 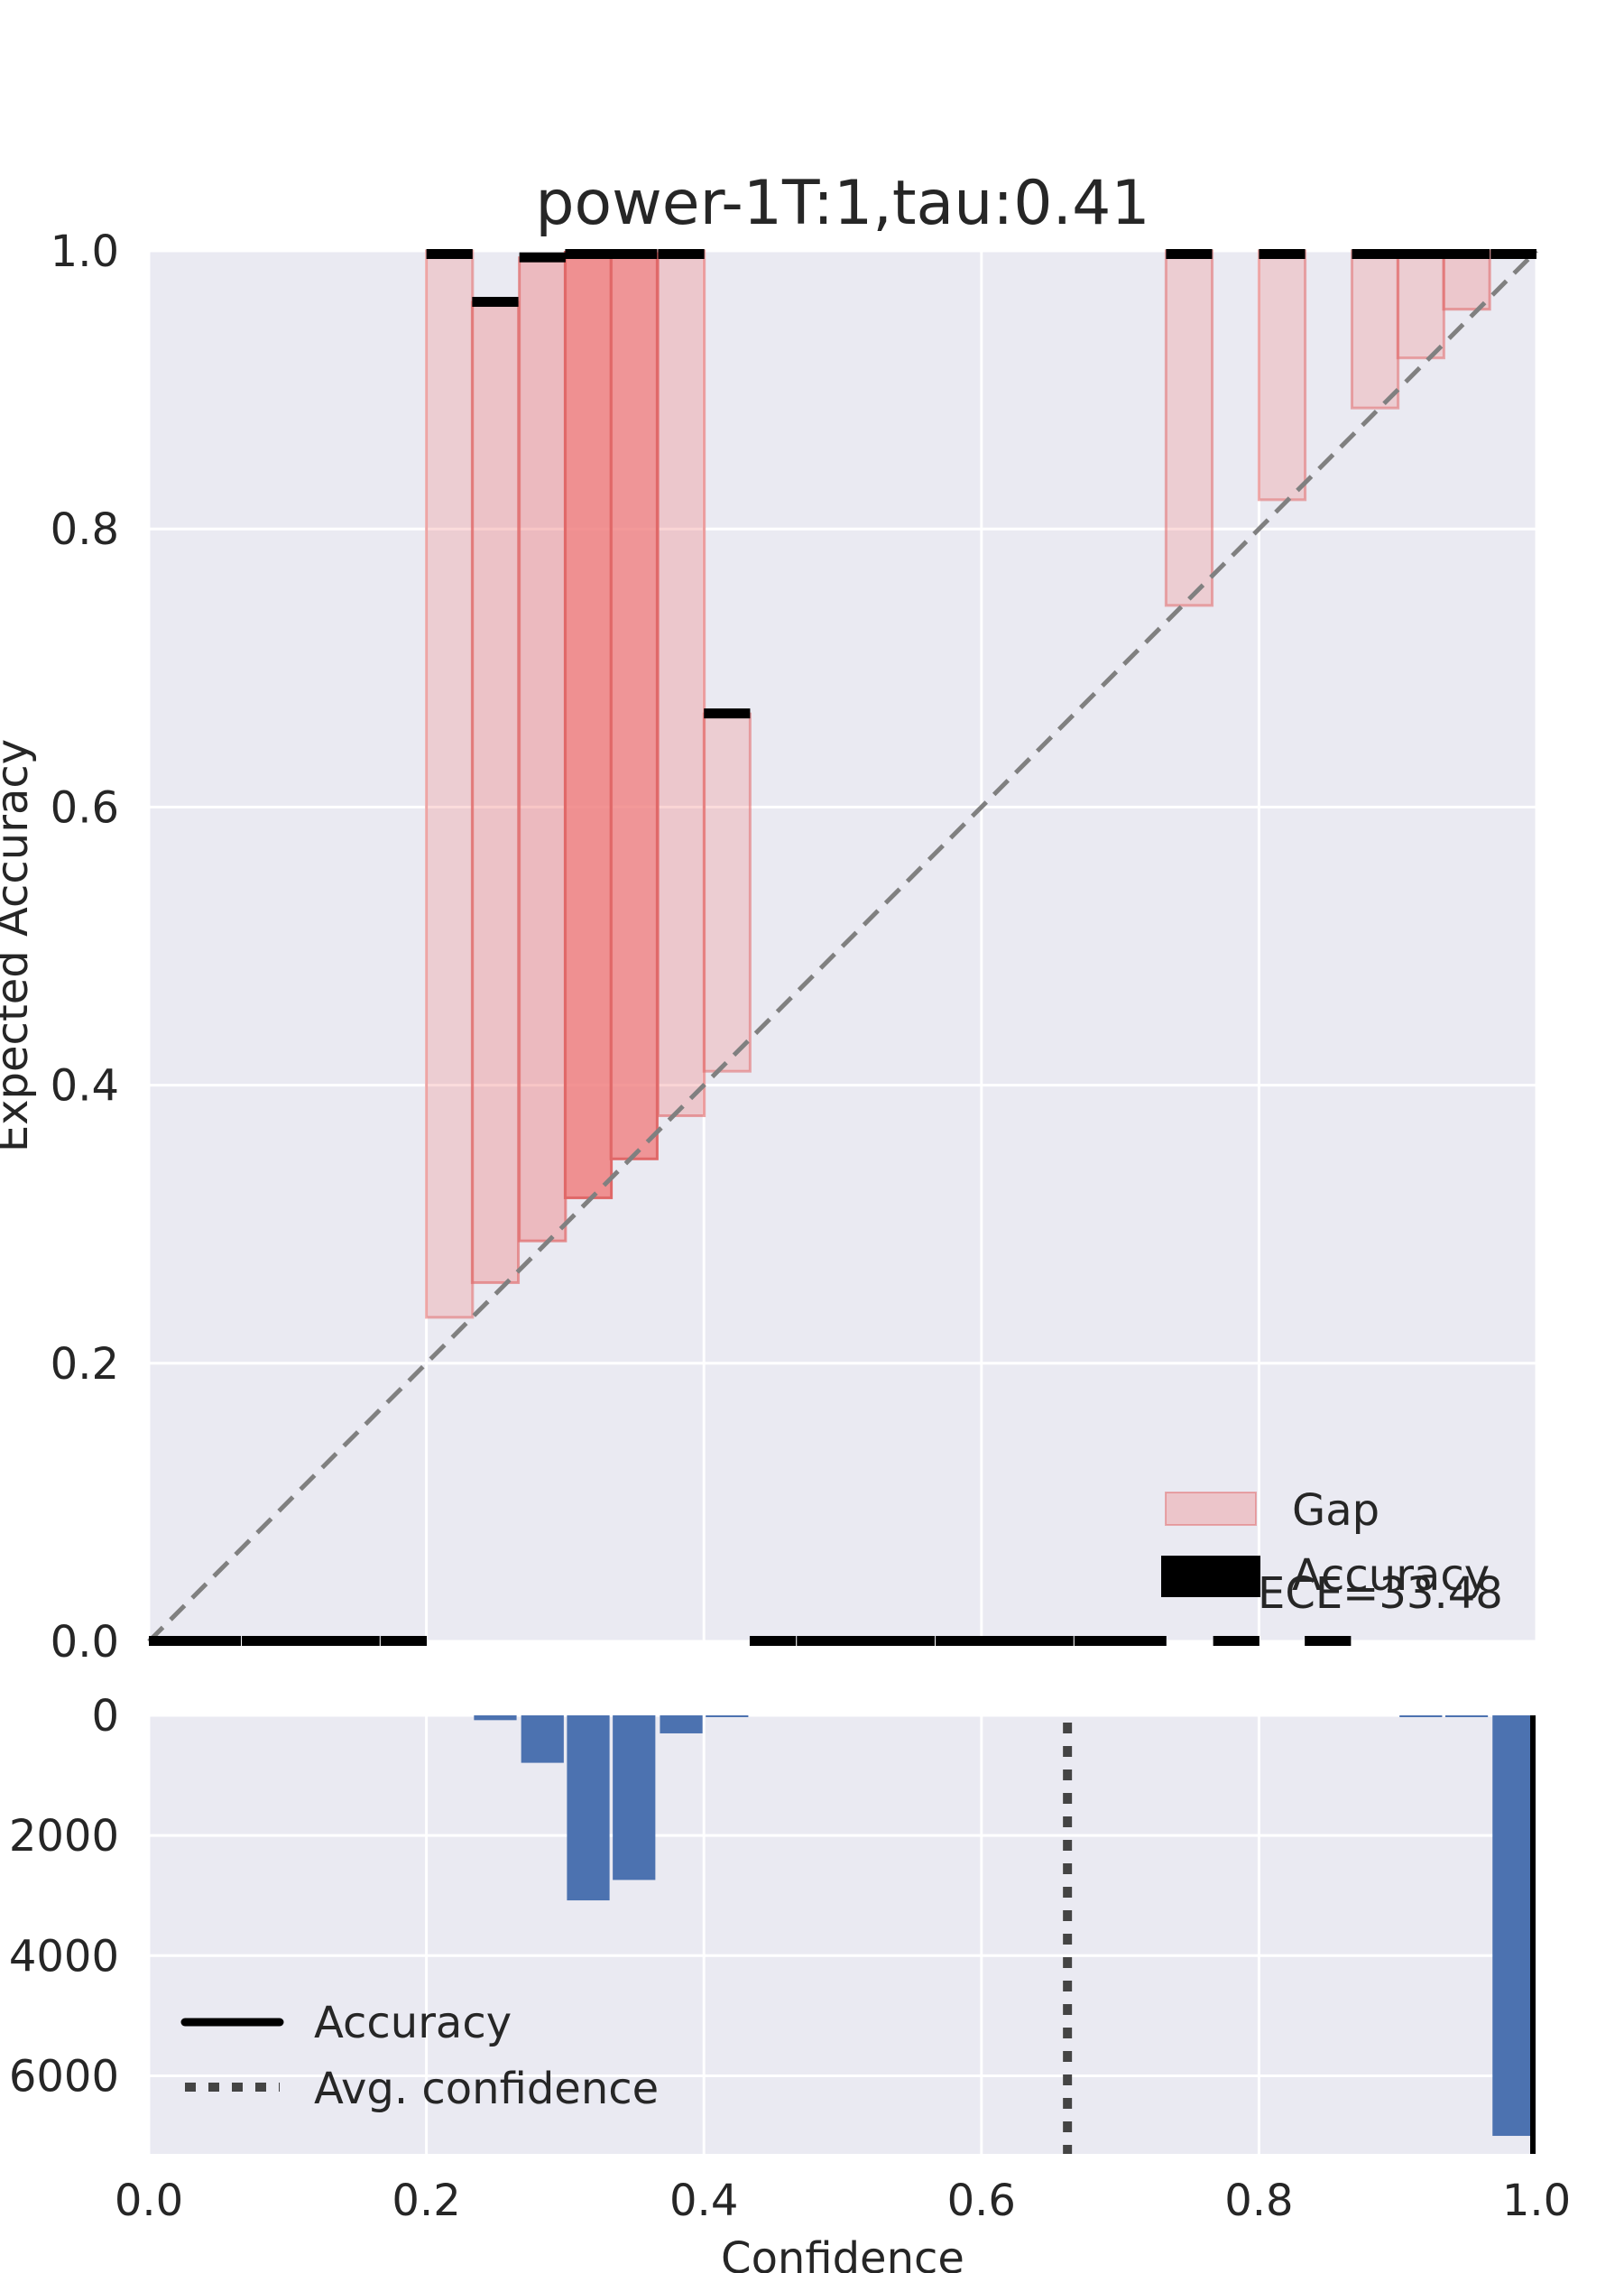 I want to click on x-axis-label: Confidence, so click(x=842, y=2253).